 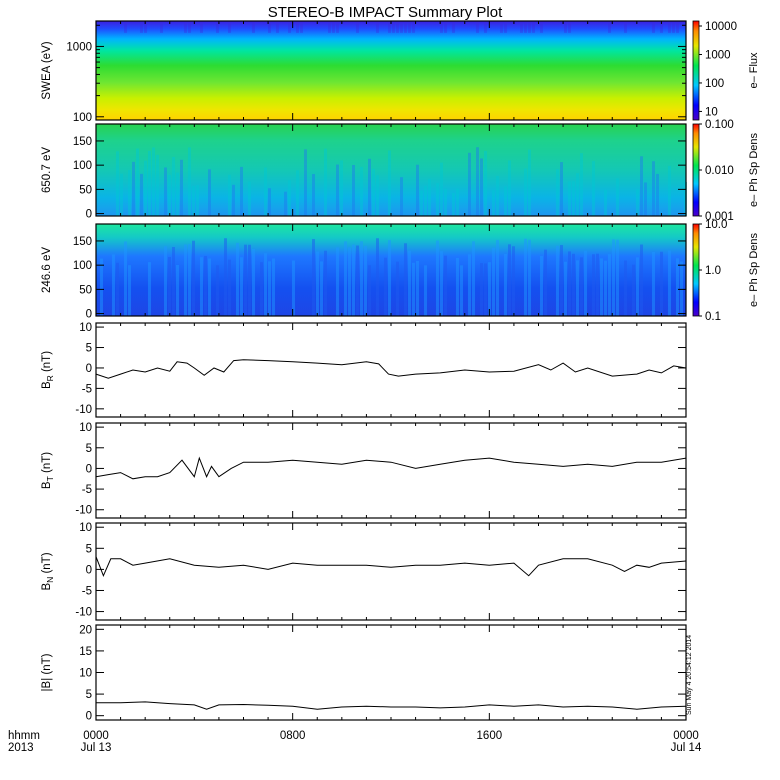 I want to click on pad650-colorbar-label: e– Ph Sp Dens, so click(x=754, y=170).